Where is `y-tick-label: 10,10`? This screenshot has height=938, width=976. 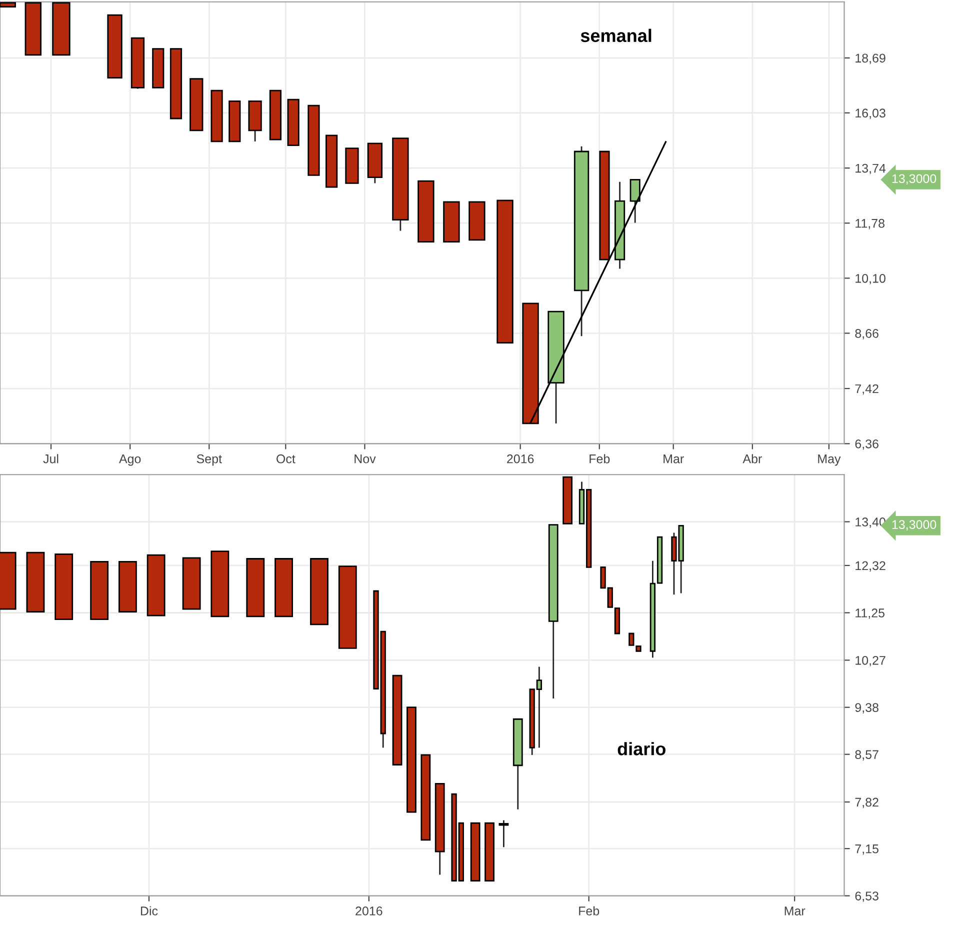
y-tick-label: 10,10 is located at coordinates (871, 279).